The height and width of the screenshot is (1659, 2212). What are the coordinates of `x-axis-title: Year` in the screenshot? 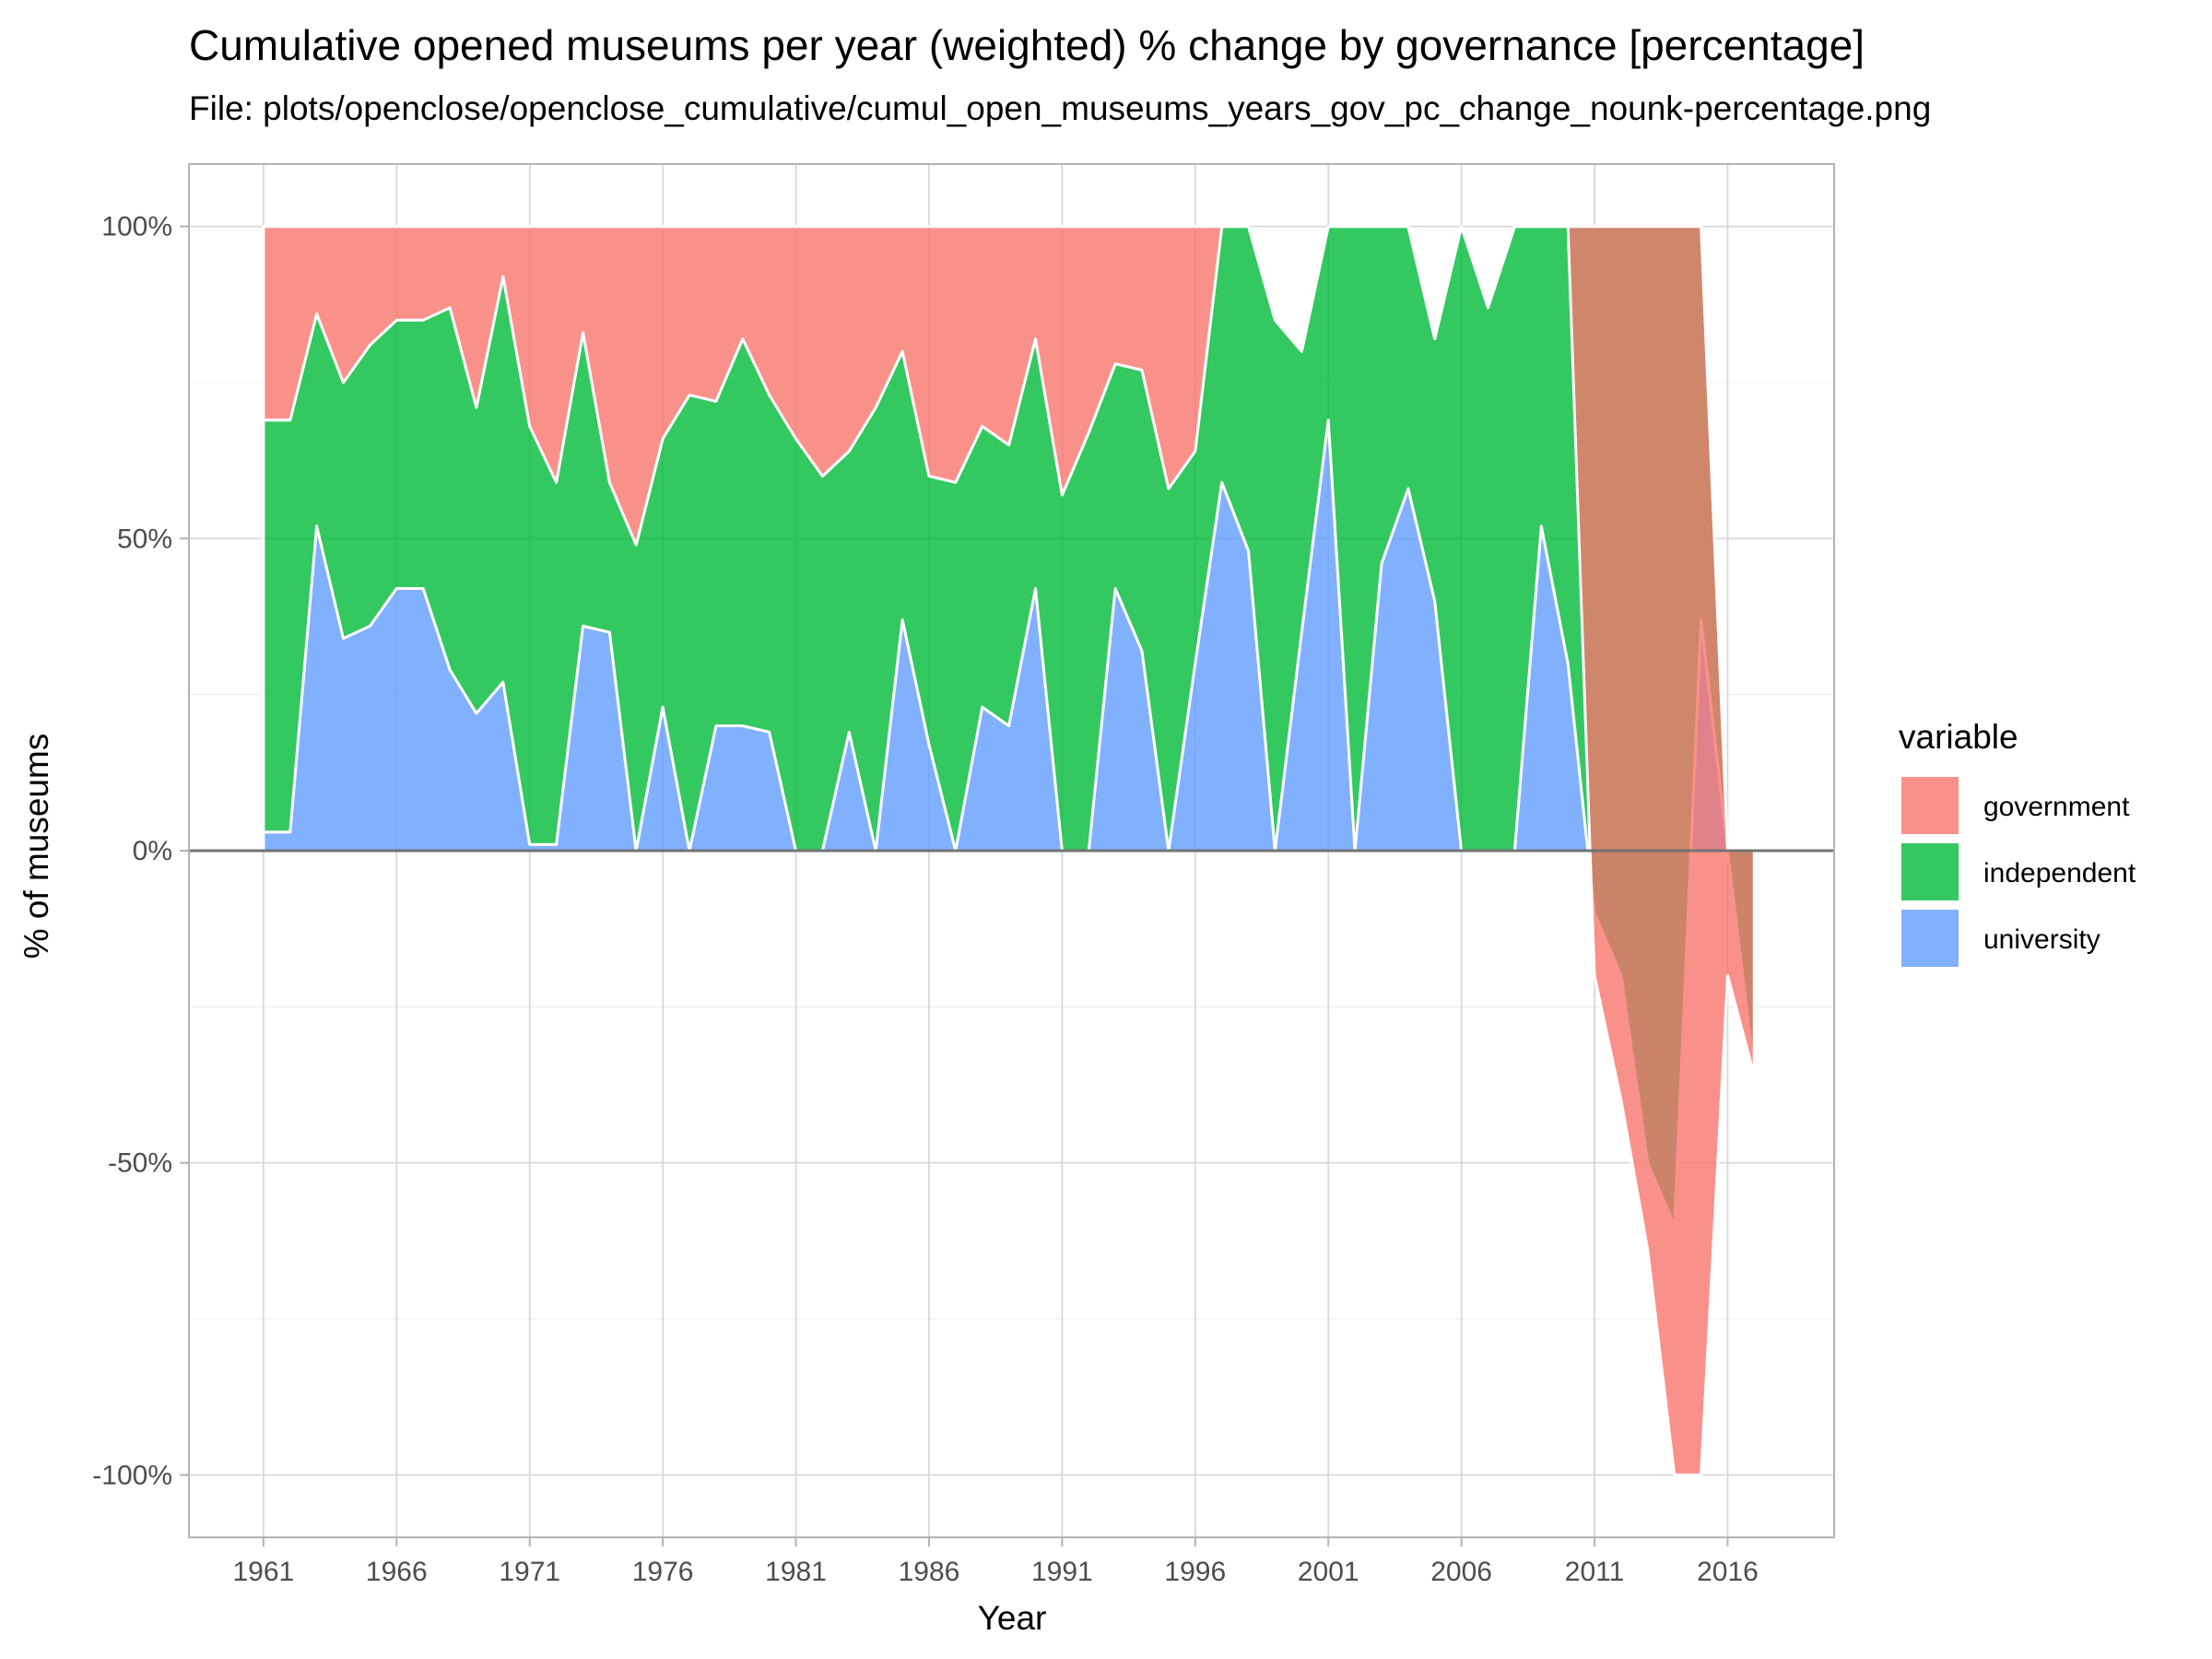 It's located at (1012, 1618).